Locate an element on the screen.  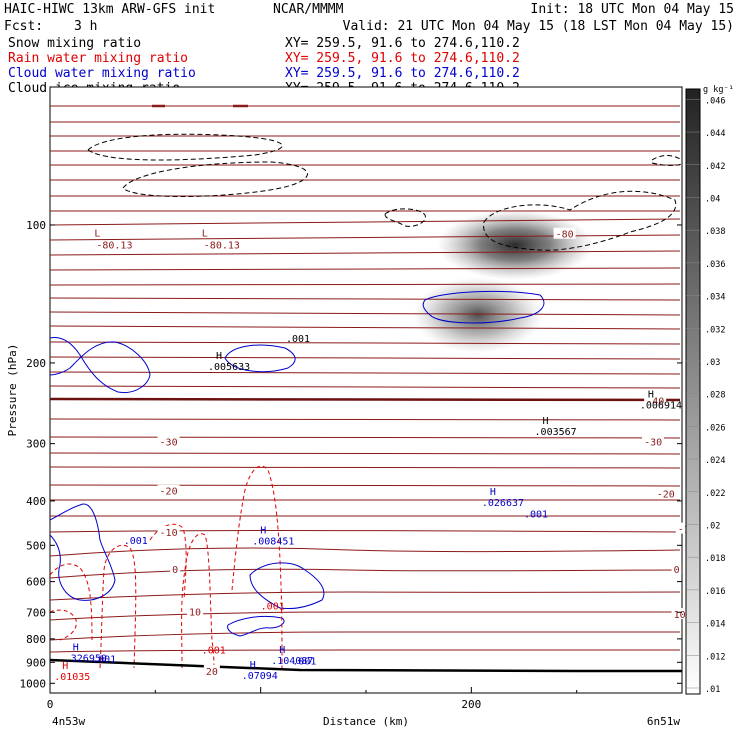
init-time: Init: 18 UTC Mon 04 May 15 is located at coordinates (633, 9).